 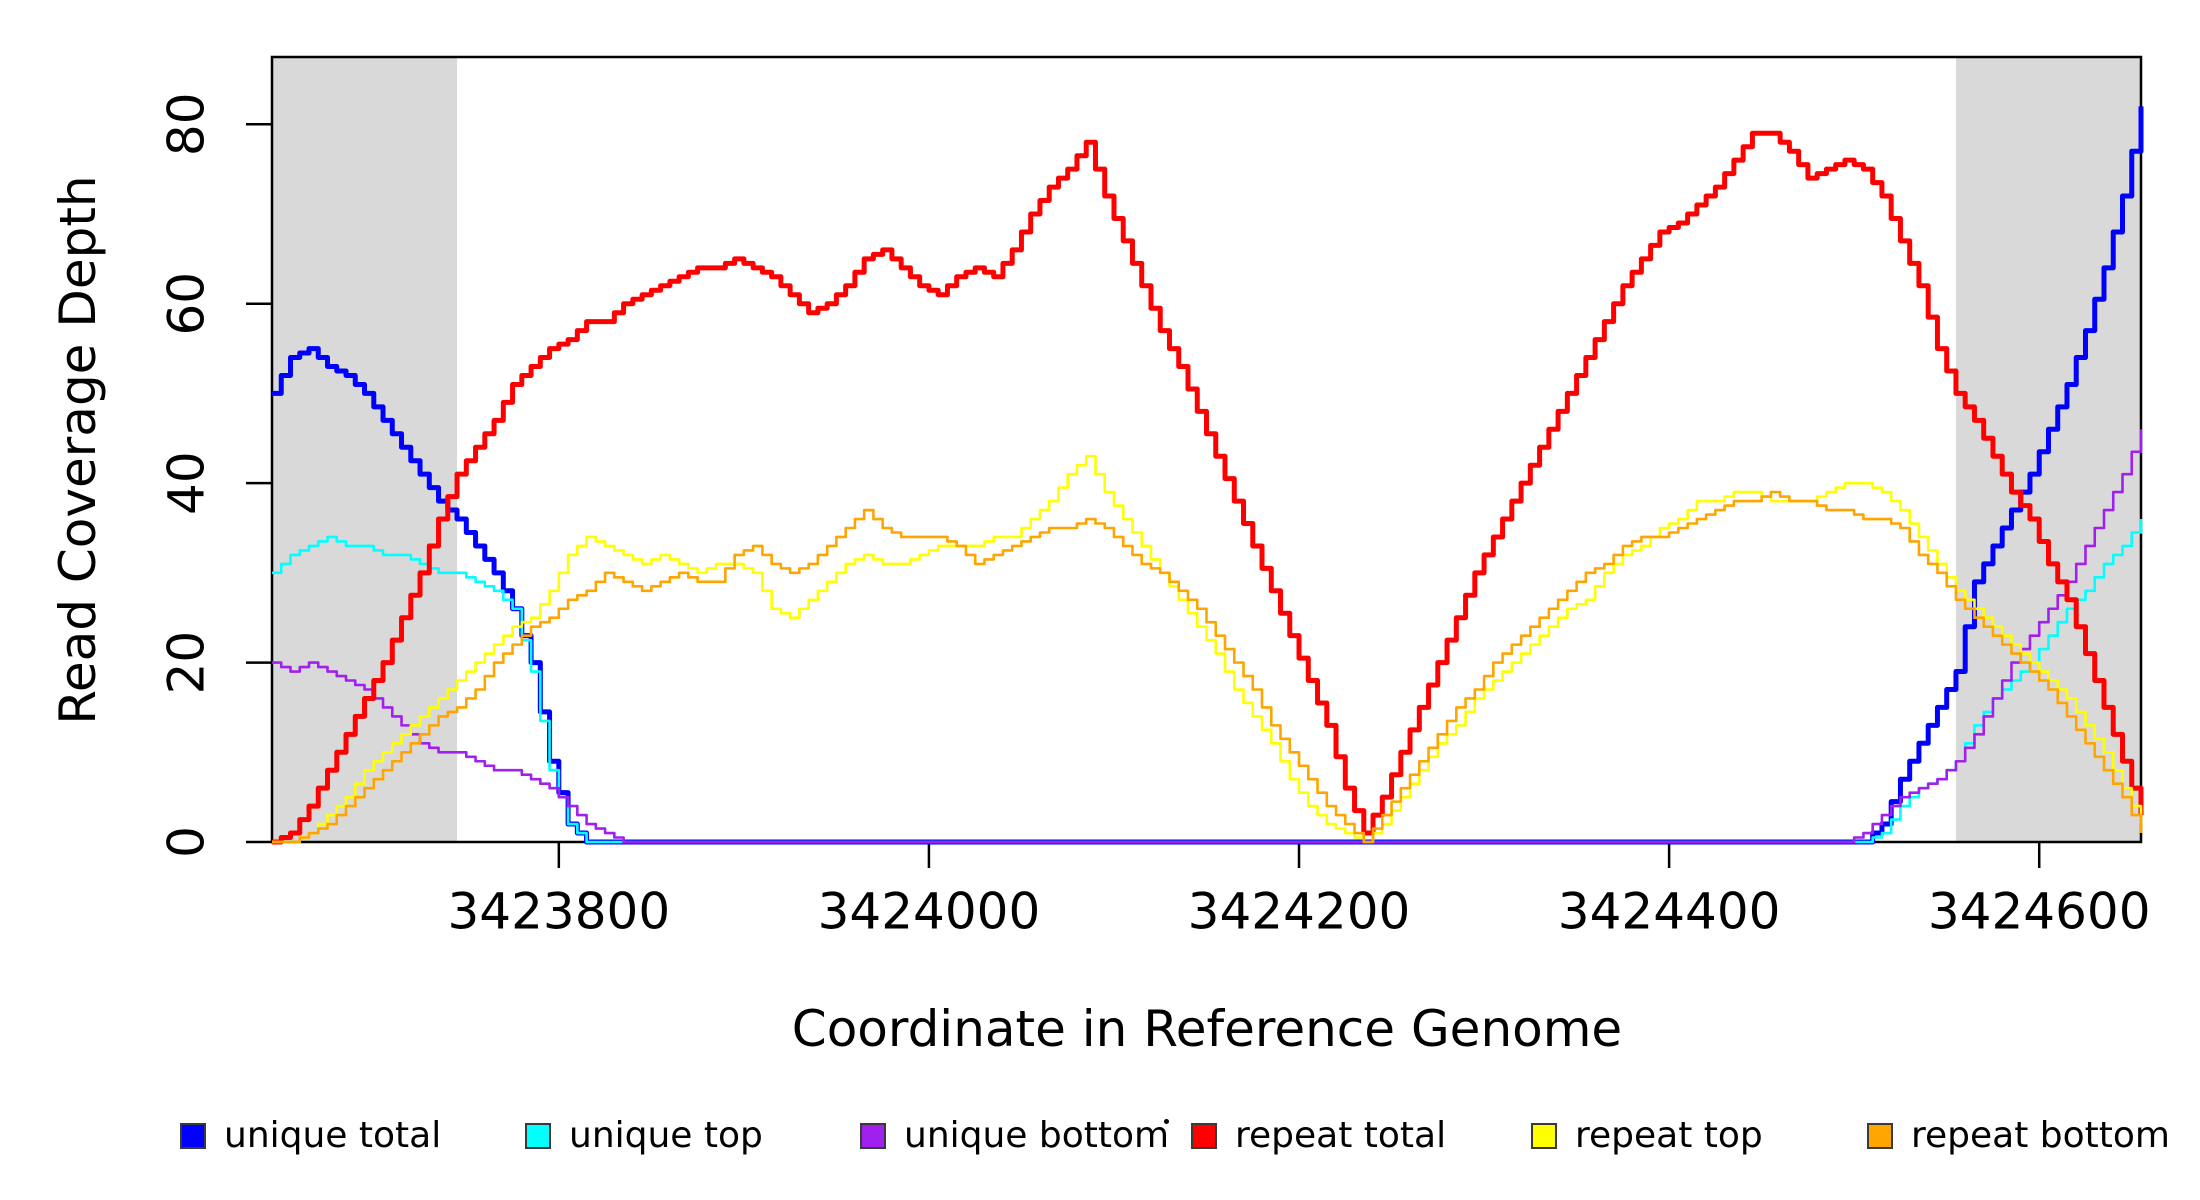 I want to click on unique-total-swatch-icon, so click(x=193, y=1136).